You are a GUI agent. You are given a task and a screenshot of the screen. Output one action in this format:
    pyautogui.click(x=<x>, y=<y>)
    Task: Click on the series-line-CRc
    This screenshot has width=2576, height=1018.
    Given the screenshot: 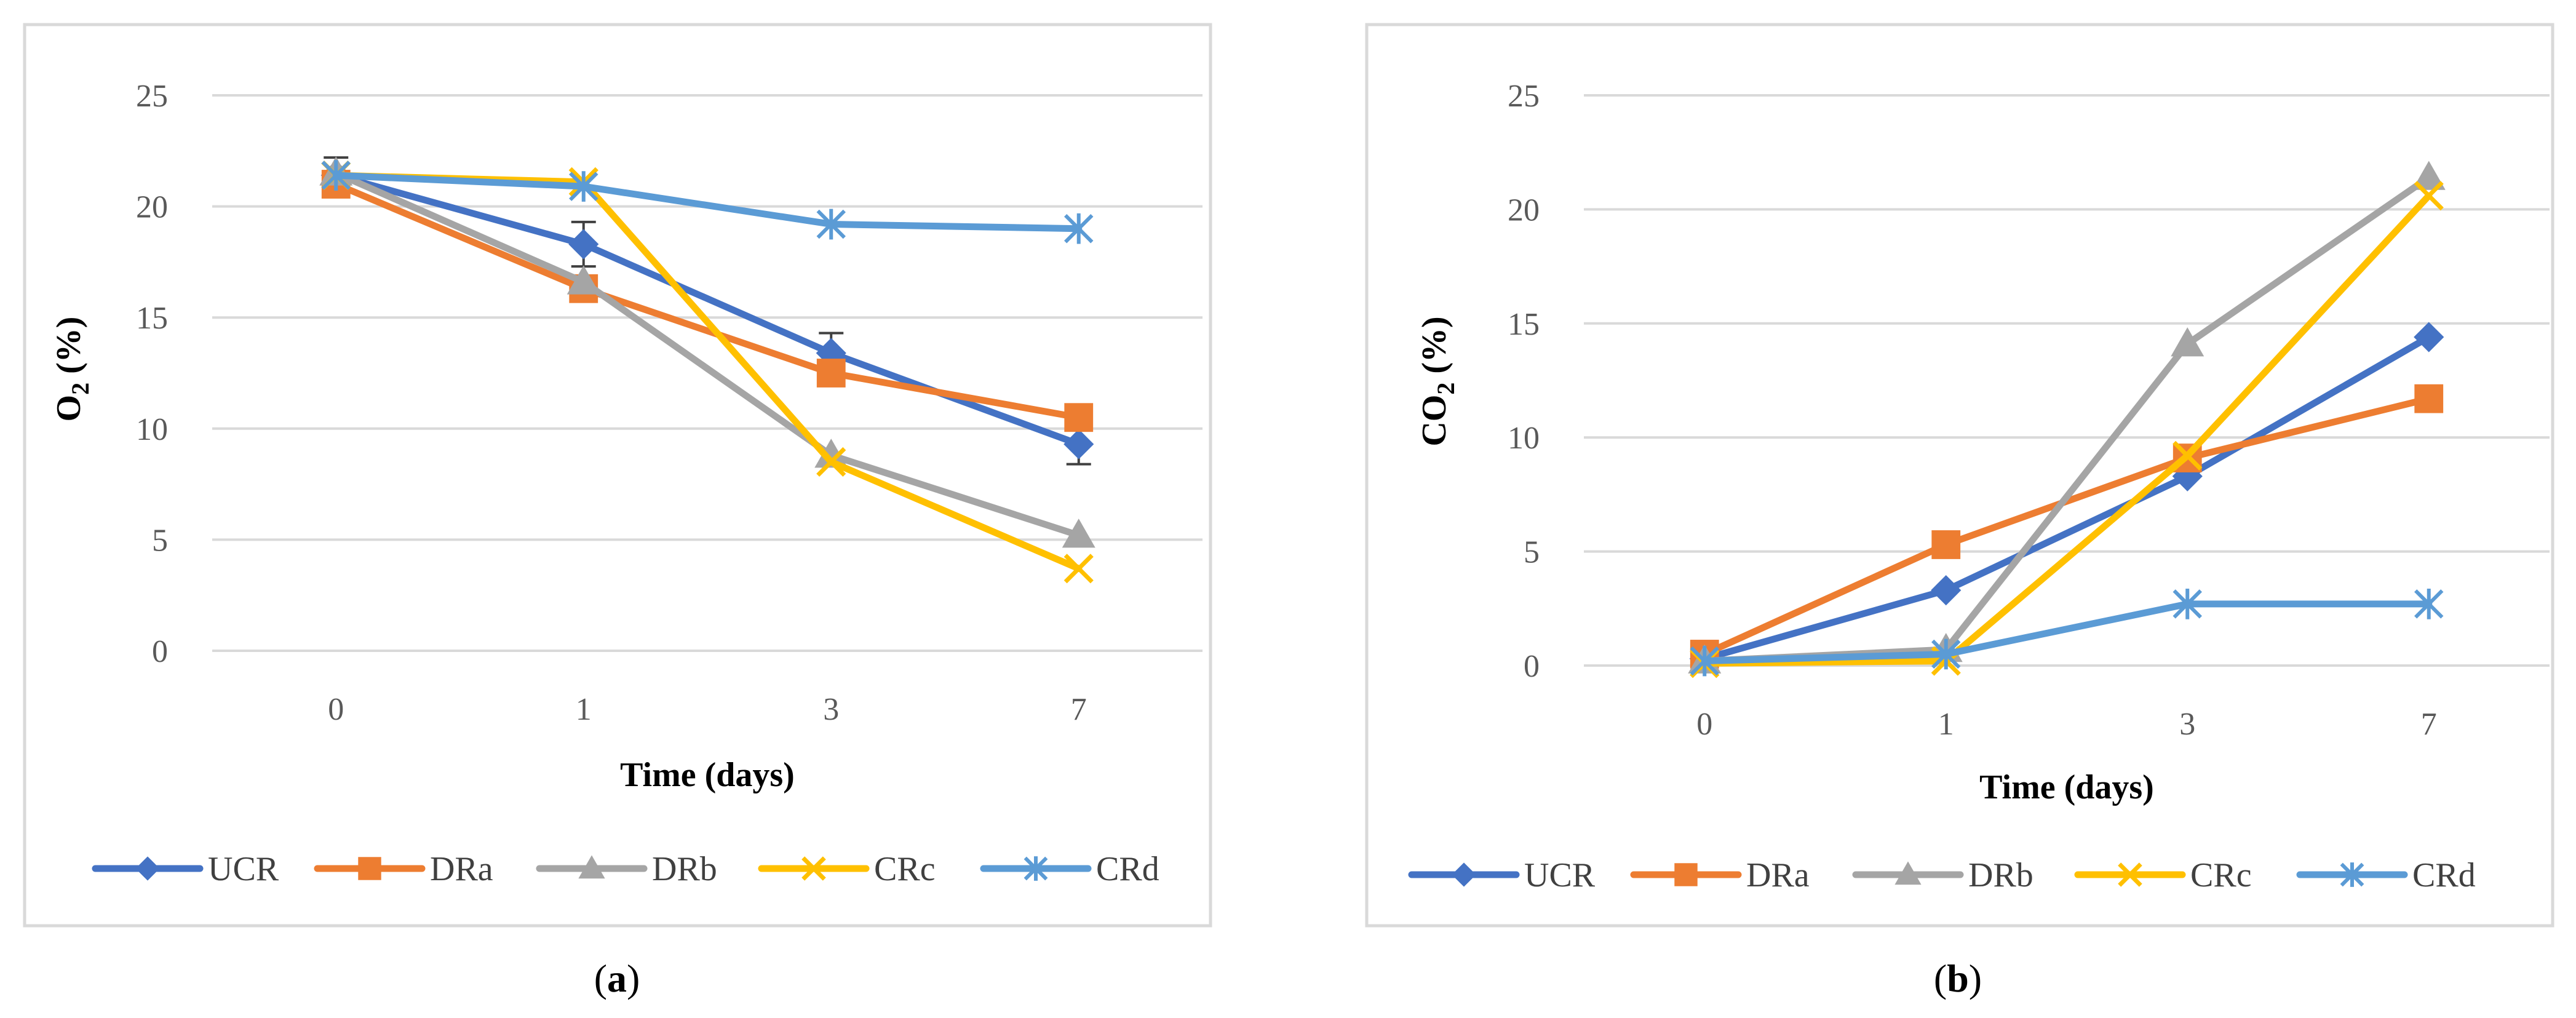 What is the action you would take?
    pyautogui.click(x=2067, y=429)
    